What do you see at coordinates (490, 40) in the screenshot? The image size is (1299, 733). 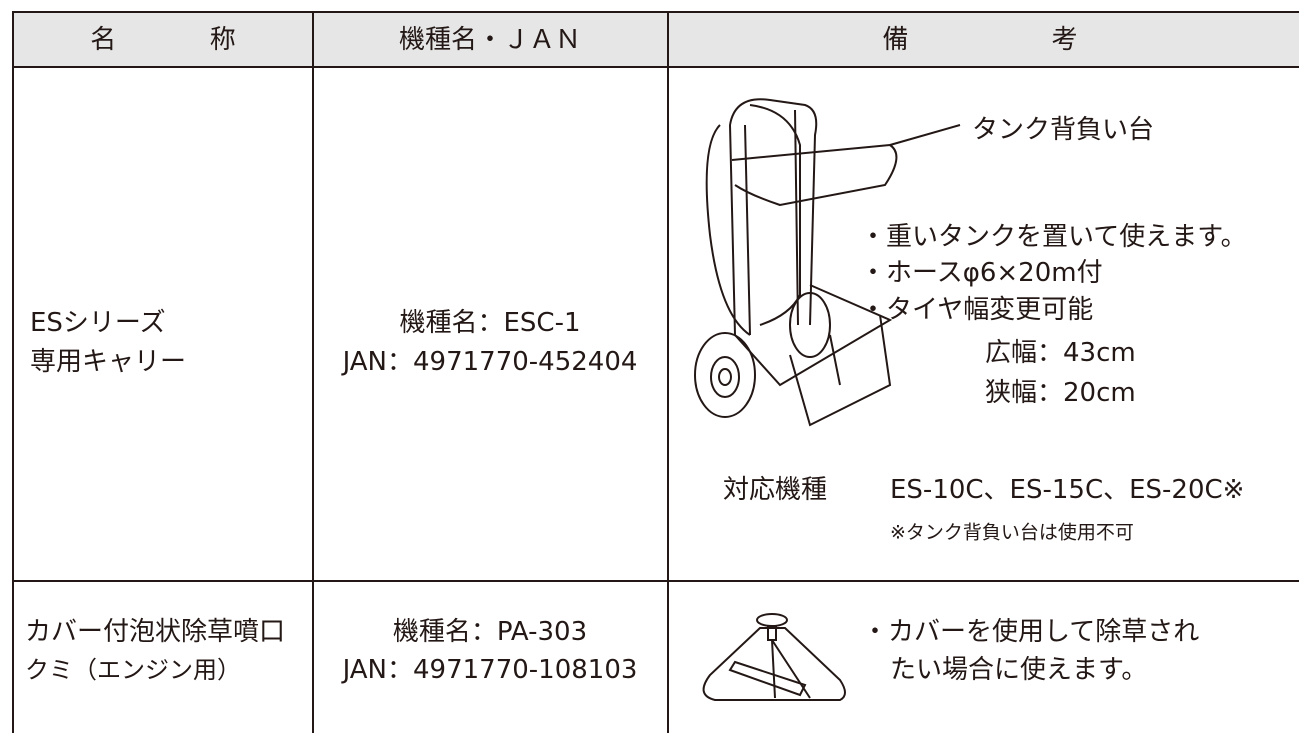 I see `header-cell: 機種名・ＪＡＮ` at bounding box center [490, 40].